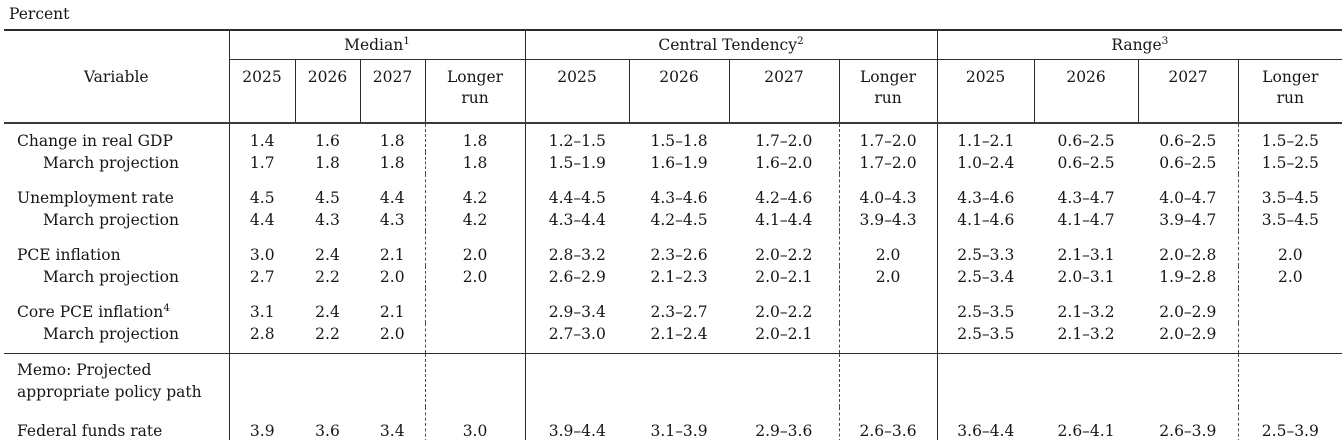  What do you see at coordinates (116, 380) in the screenshot?
I see `row-label: Memo: Projected appropriate policy path` at bounding box center [116, 380].